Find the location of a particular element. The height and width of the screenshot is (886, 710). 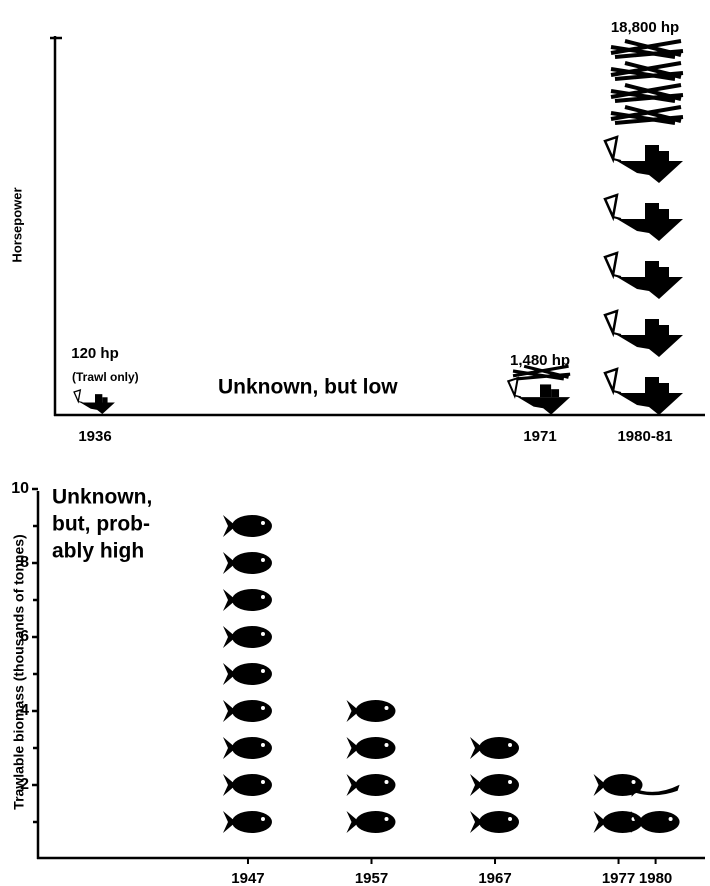

y-tick-label: 8 is located at coordinates (24, 562).